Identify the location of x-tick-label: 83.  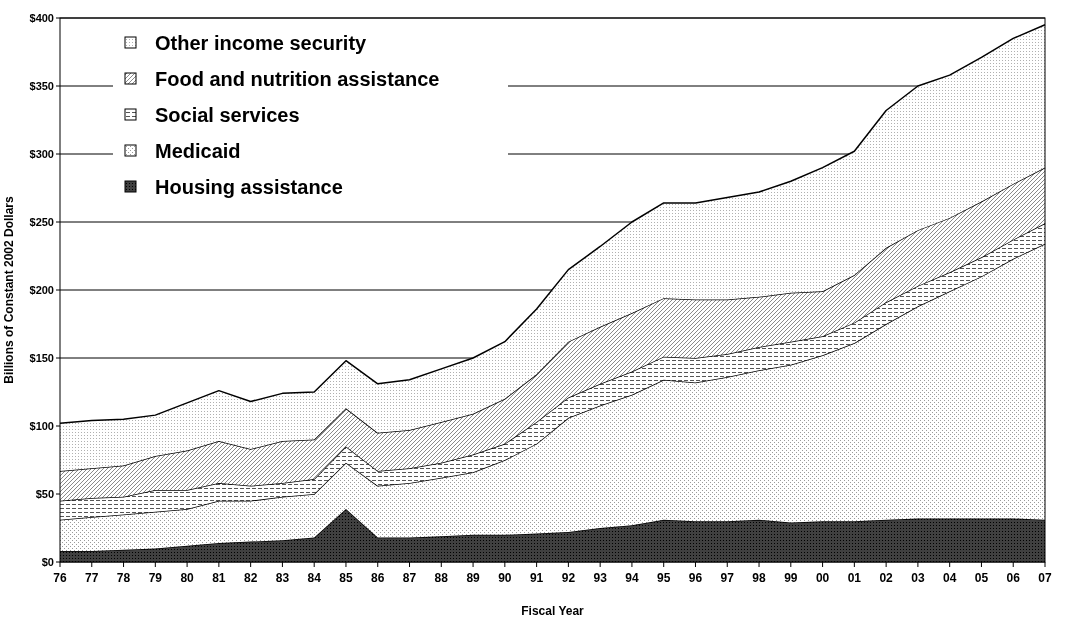
(282, 578).